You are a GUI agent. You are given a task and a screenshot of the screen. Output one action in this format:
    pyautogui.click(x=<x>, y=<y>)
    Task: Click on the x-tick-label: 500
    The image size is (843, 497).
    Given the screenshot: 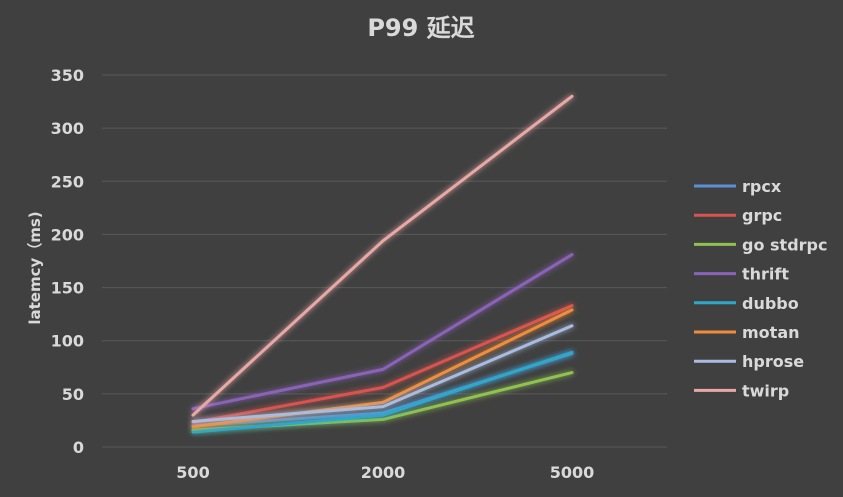 What is the action you would take?
    pyautogui.click(x=192, y=472)
    